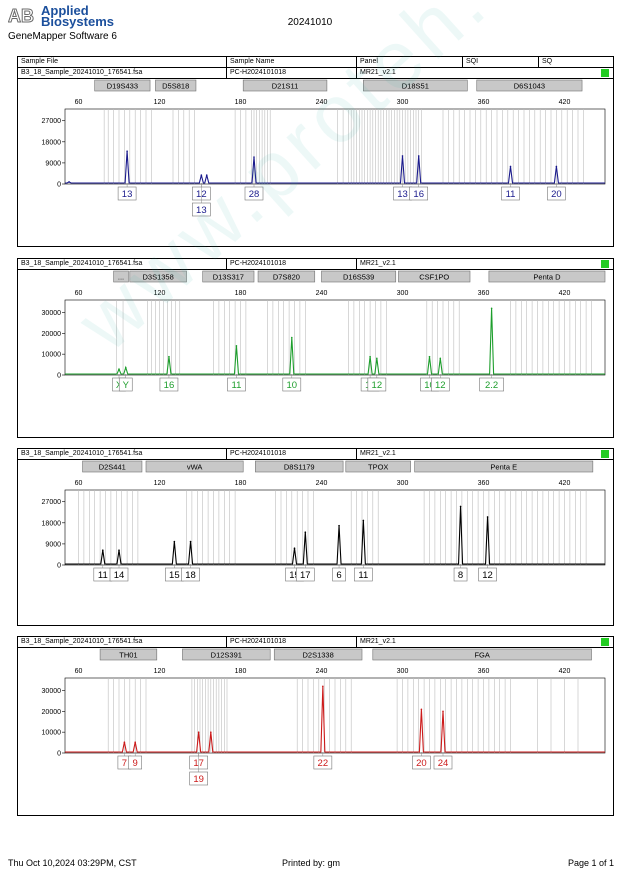 The width and height of the screenshot is (620, 877). I want to click on marker-name: D21S11, so click(285, 86).